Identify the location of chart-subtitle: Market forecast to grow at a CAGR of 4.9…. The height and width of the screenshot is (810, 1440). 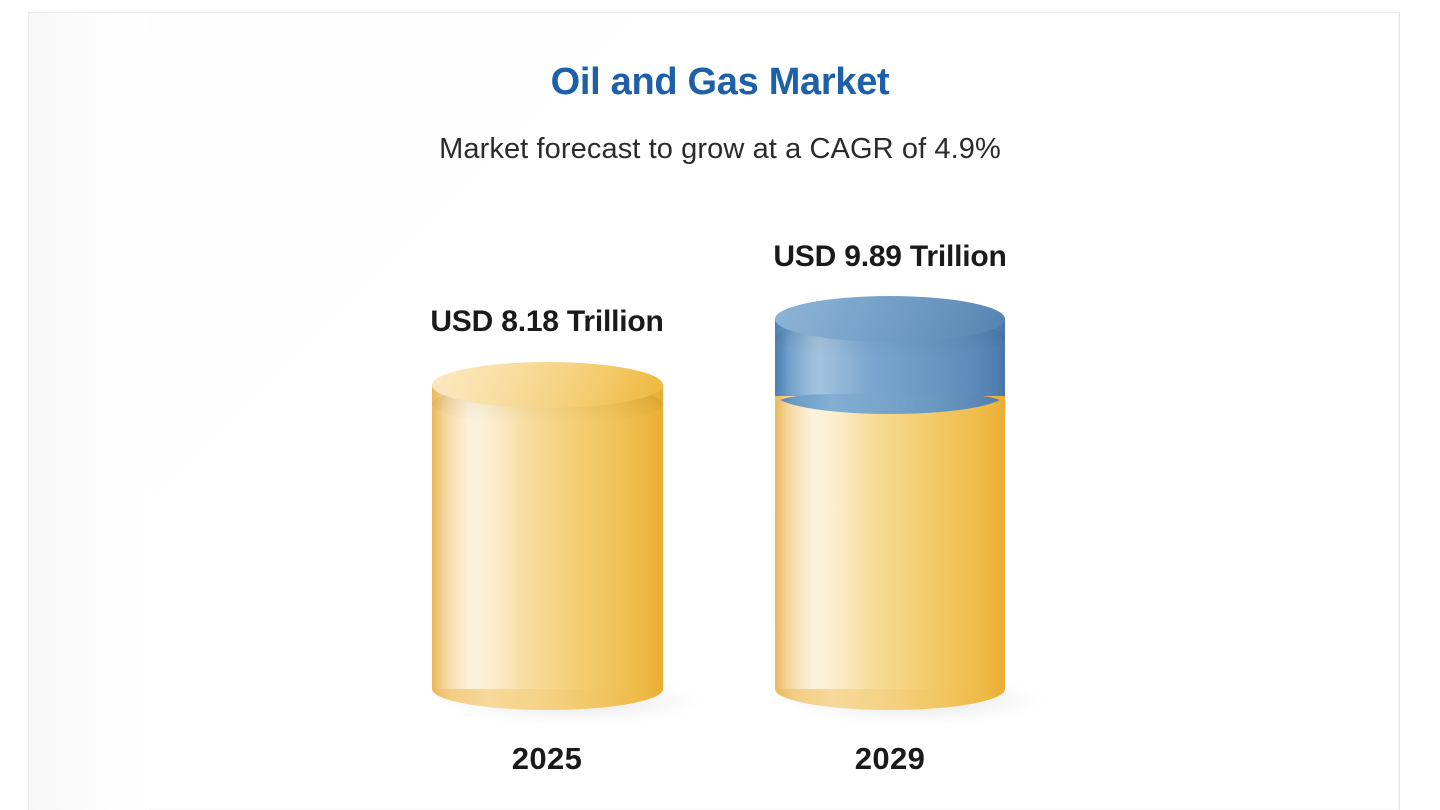
(720, 149).